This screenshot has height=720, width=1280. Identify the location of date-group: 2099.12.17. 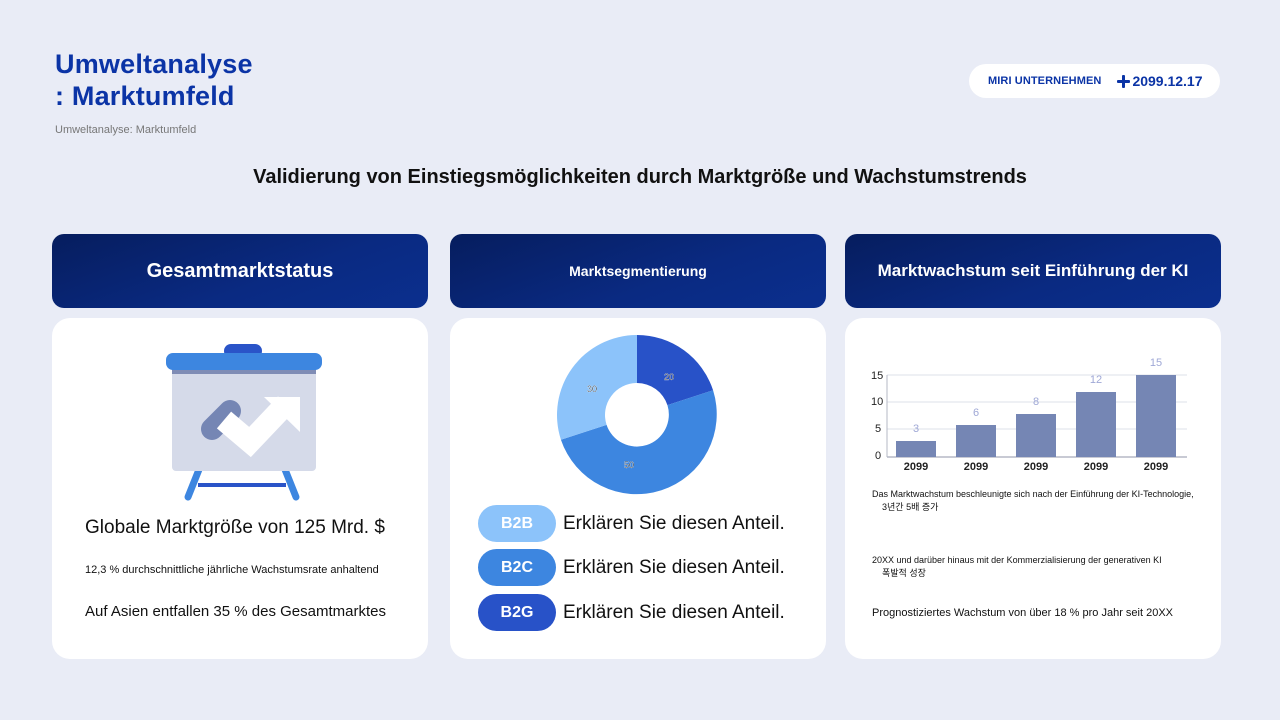
(1160, 81).